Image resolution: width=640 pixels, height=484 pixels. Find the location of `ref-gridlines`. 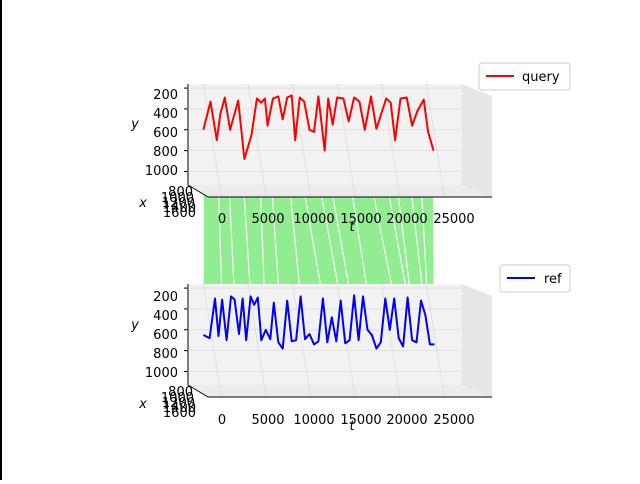

ref-gridlines is located at coordinates (323, 340).